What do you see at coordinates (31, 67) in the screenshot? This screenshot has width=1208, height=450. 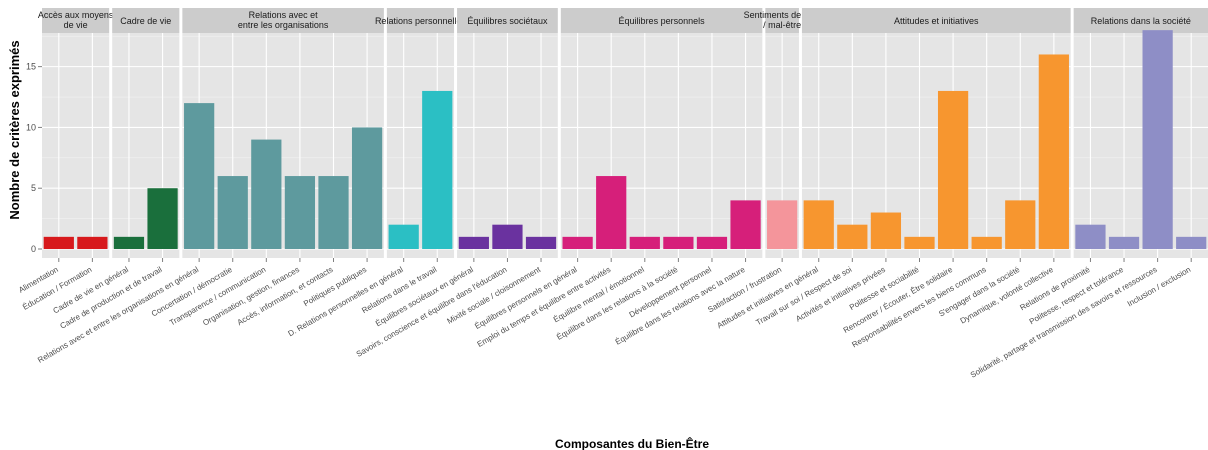 I see `y-tick-label: 15` at bounding box center [31, 67].